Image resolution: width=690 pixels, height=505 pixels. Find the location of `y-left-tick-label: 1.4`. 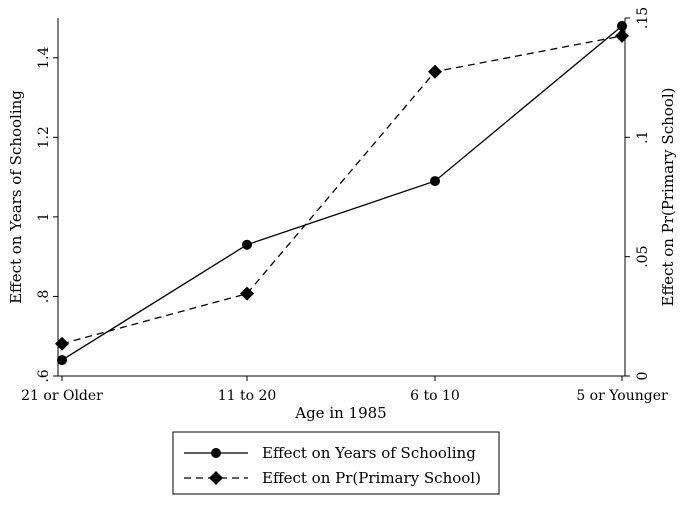

y-left-tick-label: 1.4 is located at coordinates (44, 58).